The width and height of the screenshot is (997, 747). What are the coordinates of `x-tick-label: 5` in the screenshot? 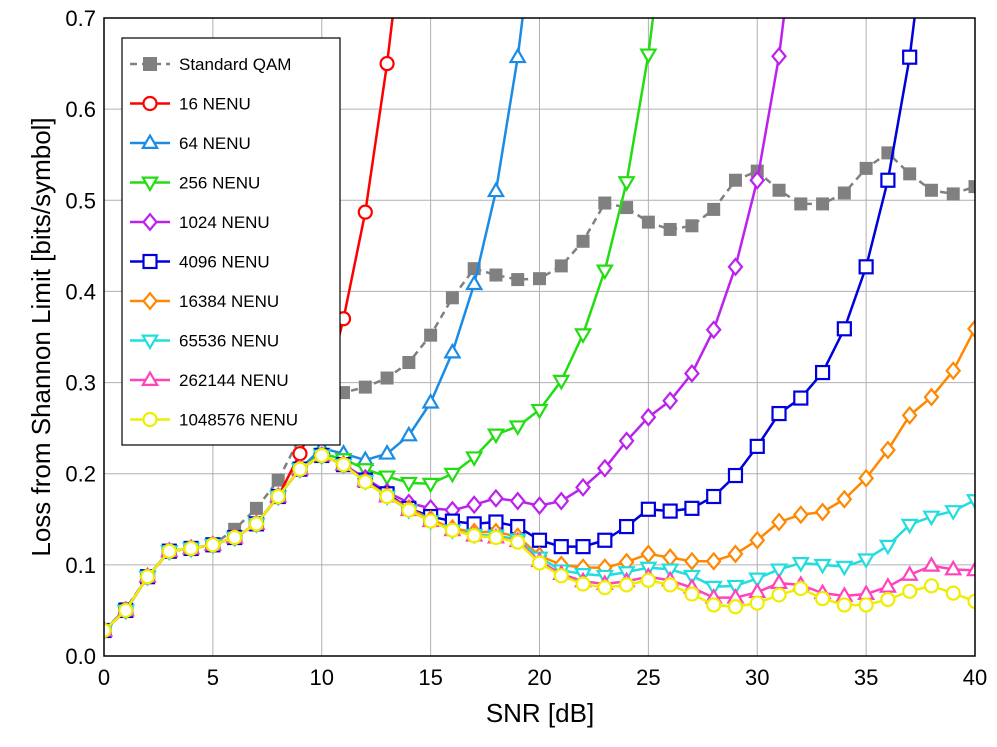 It's located at (213, 677).